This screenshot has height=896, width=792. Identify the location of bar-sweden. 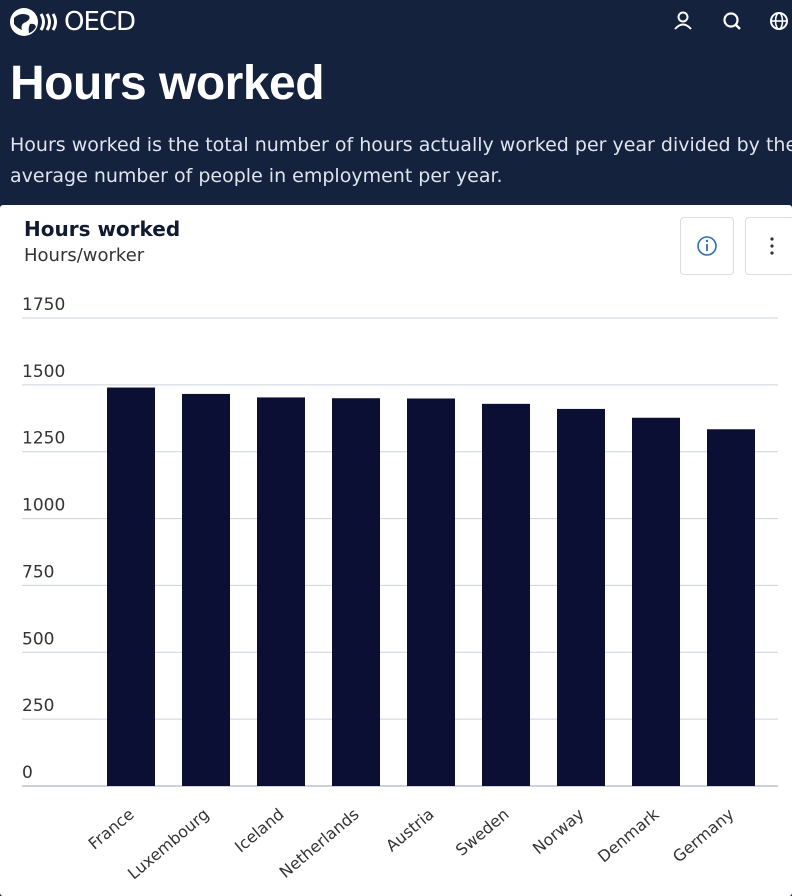
(506, 594).